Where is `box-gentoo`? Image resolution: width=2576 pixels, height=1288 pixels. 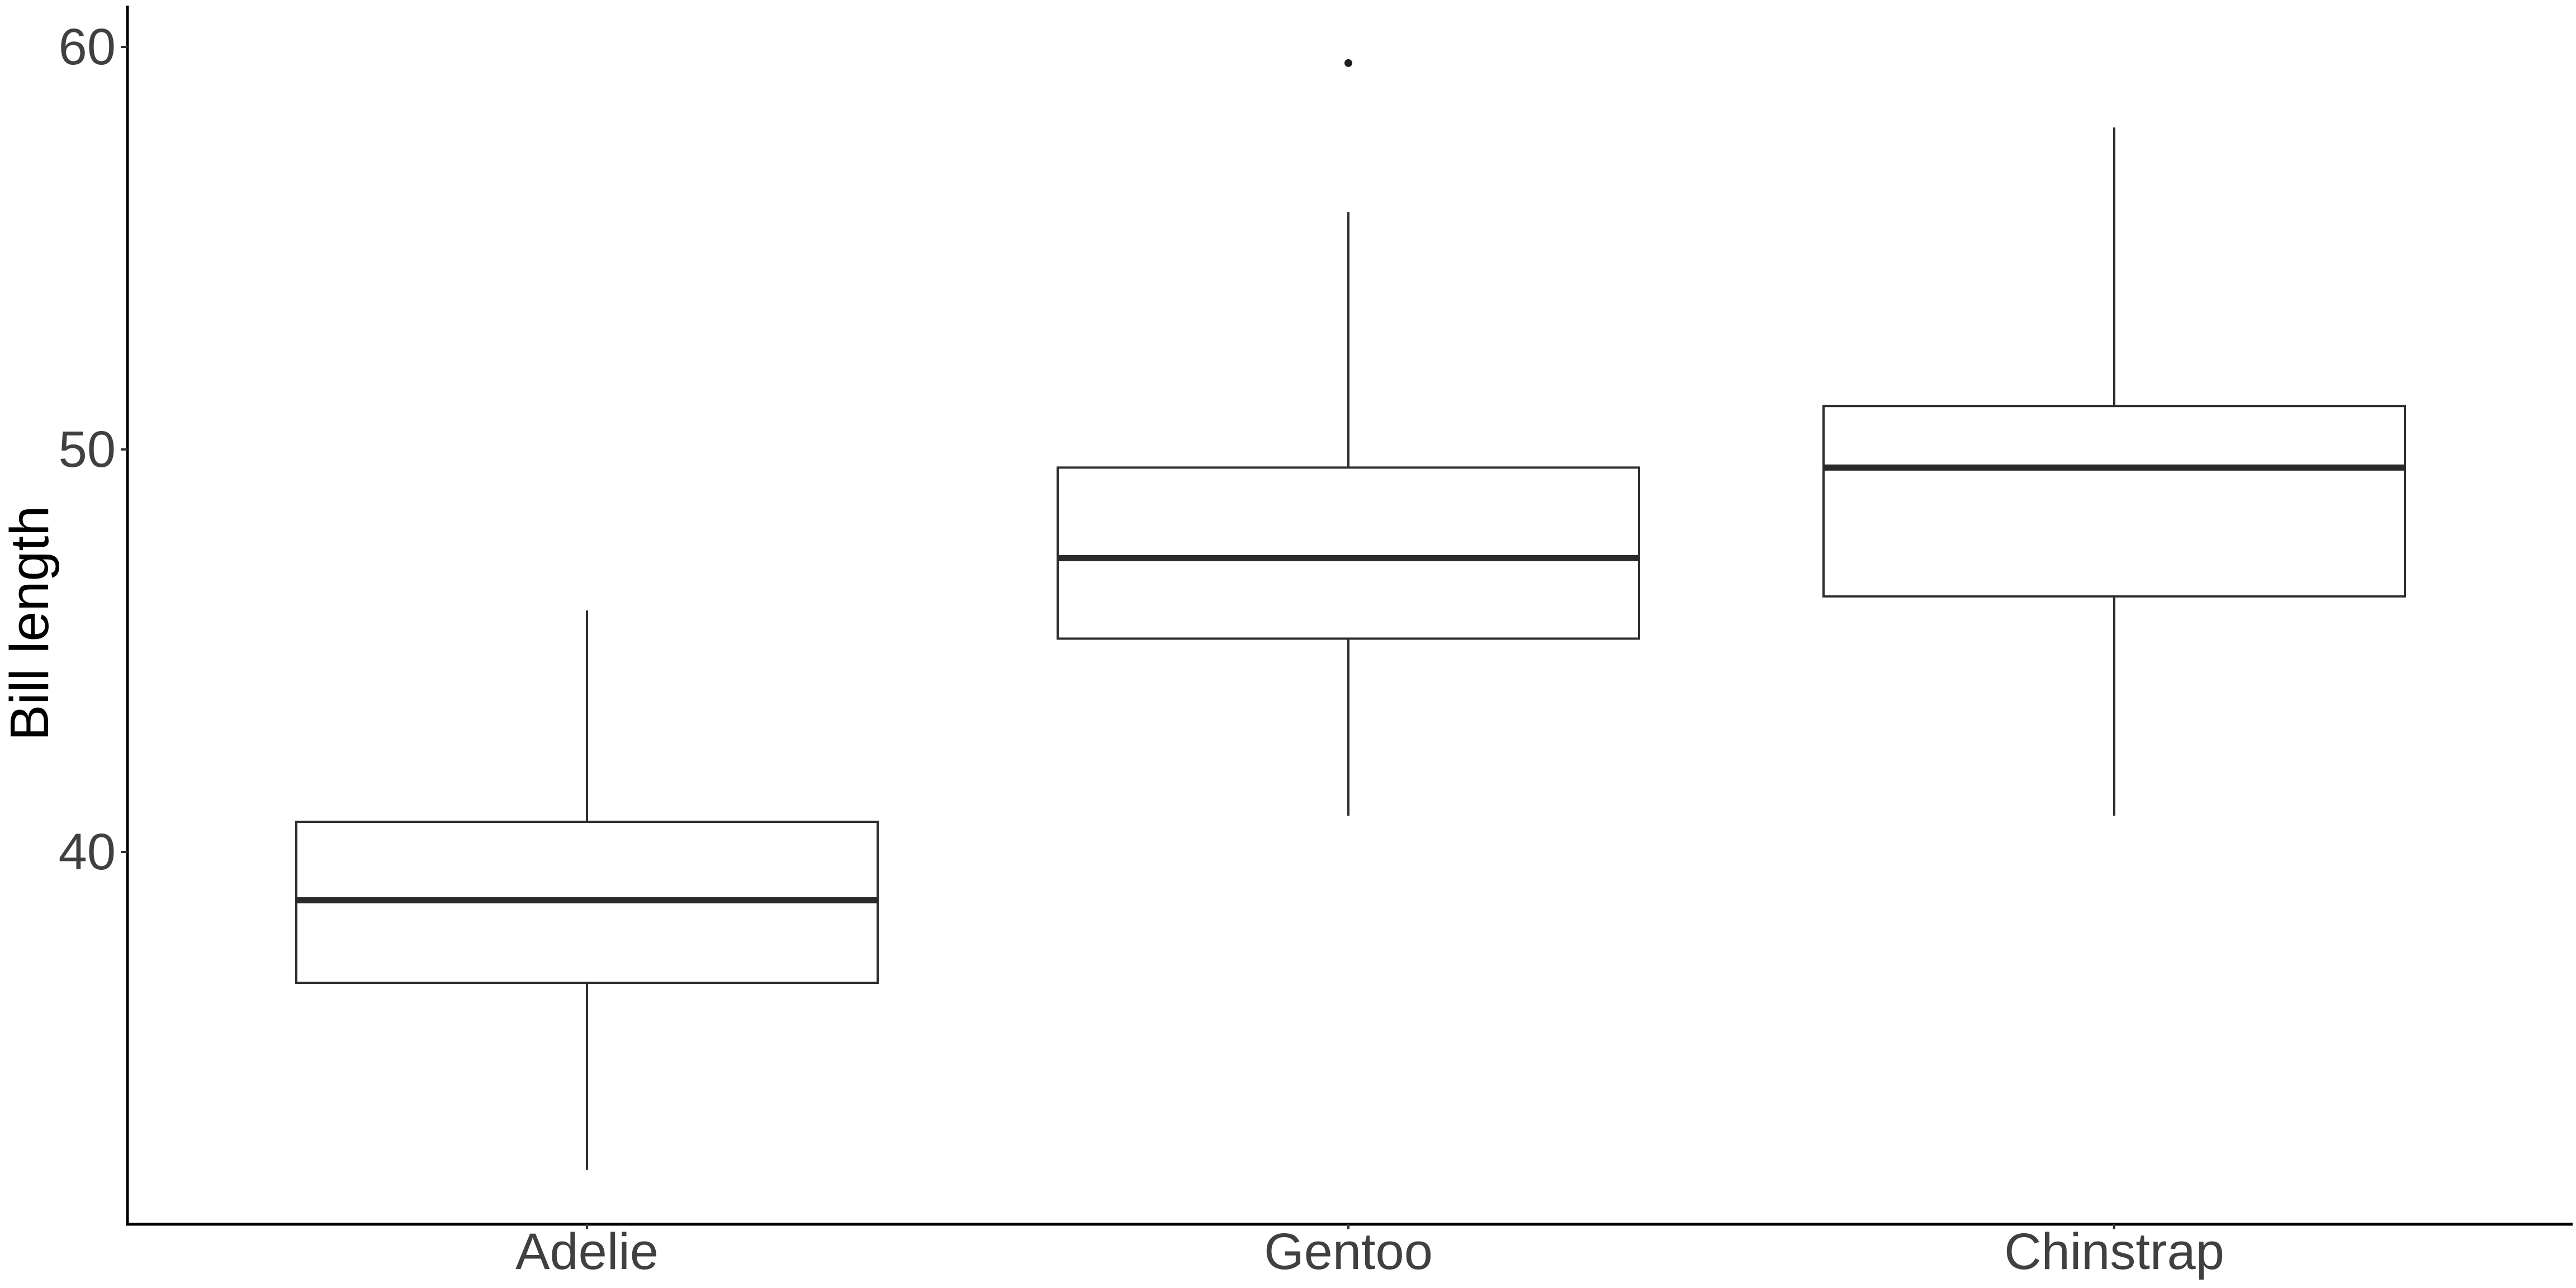 box-gentoo is located at coordinates (1348, 553).